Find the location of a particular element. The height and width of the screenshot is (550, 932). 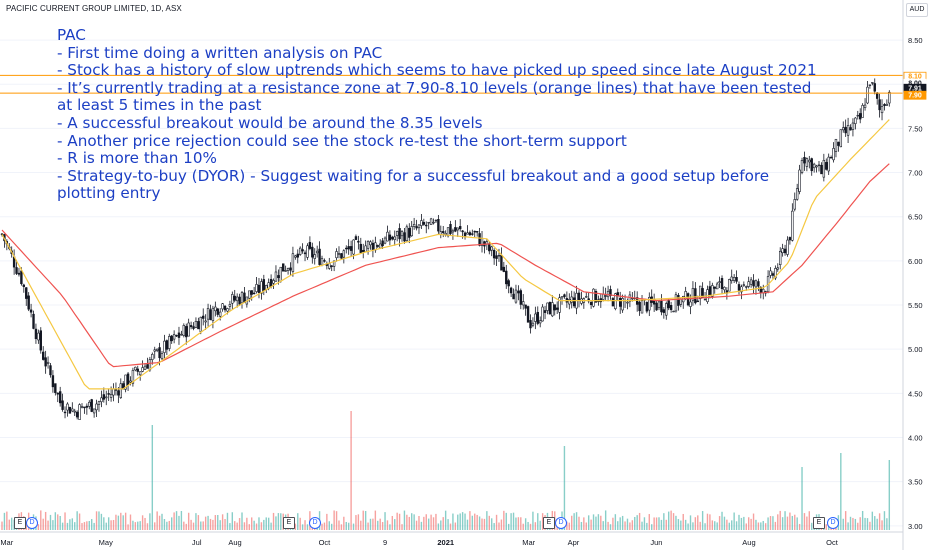

time-axis: Mar May Jul Aug Oct 9 2021 Mar Apr Jun Aug Oct is located at coordinates (451, 539).